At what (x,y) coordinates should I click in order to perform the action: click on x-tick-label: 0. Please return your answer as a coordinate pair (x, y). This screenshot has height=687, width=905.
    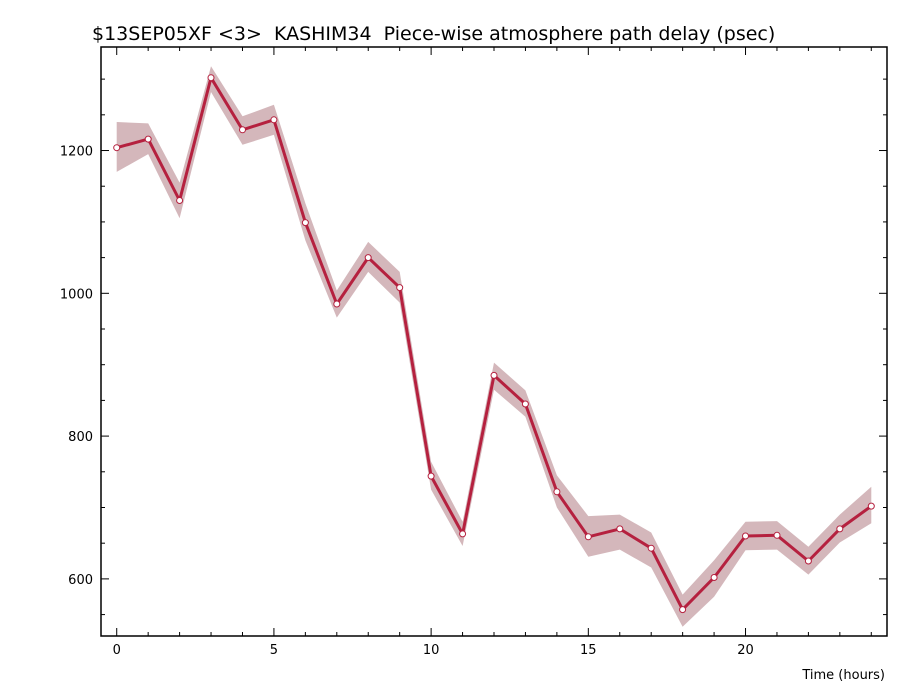
    Looking at the image, I should click on (117, 650).